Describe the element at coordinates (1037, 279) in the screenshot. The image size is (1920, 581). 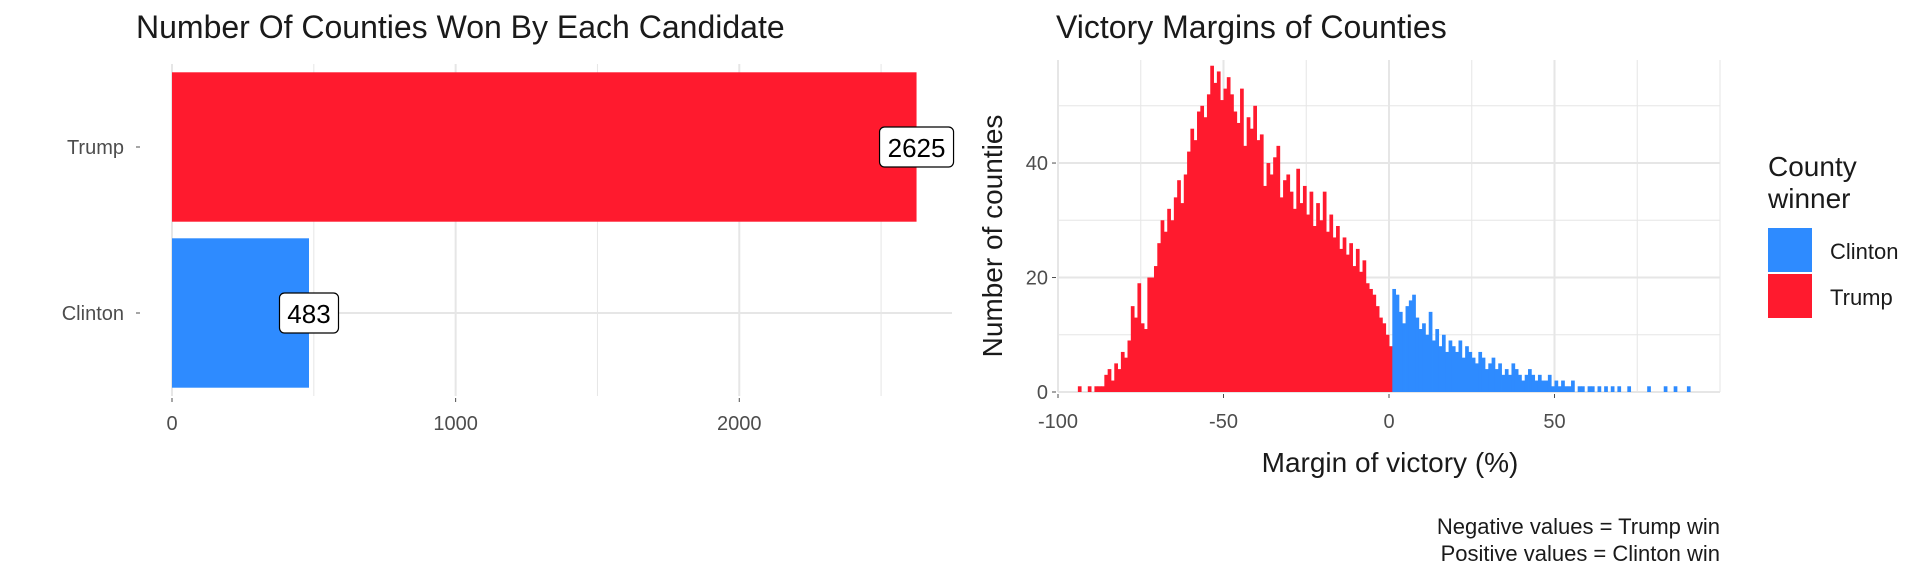
I see `y-tick-label: 20` at that location.